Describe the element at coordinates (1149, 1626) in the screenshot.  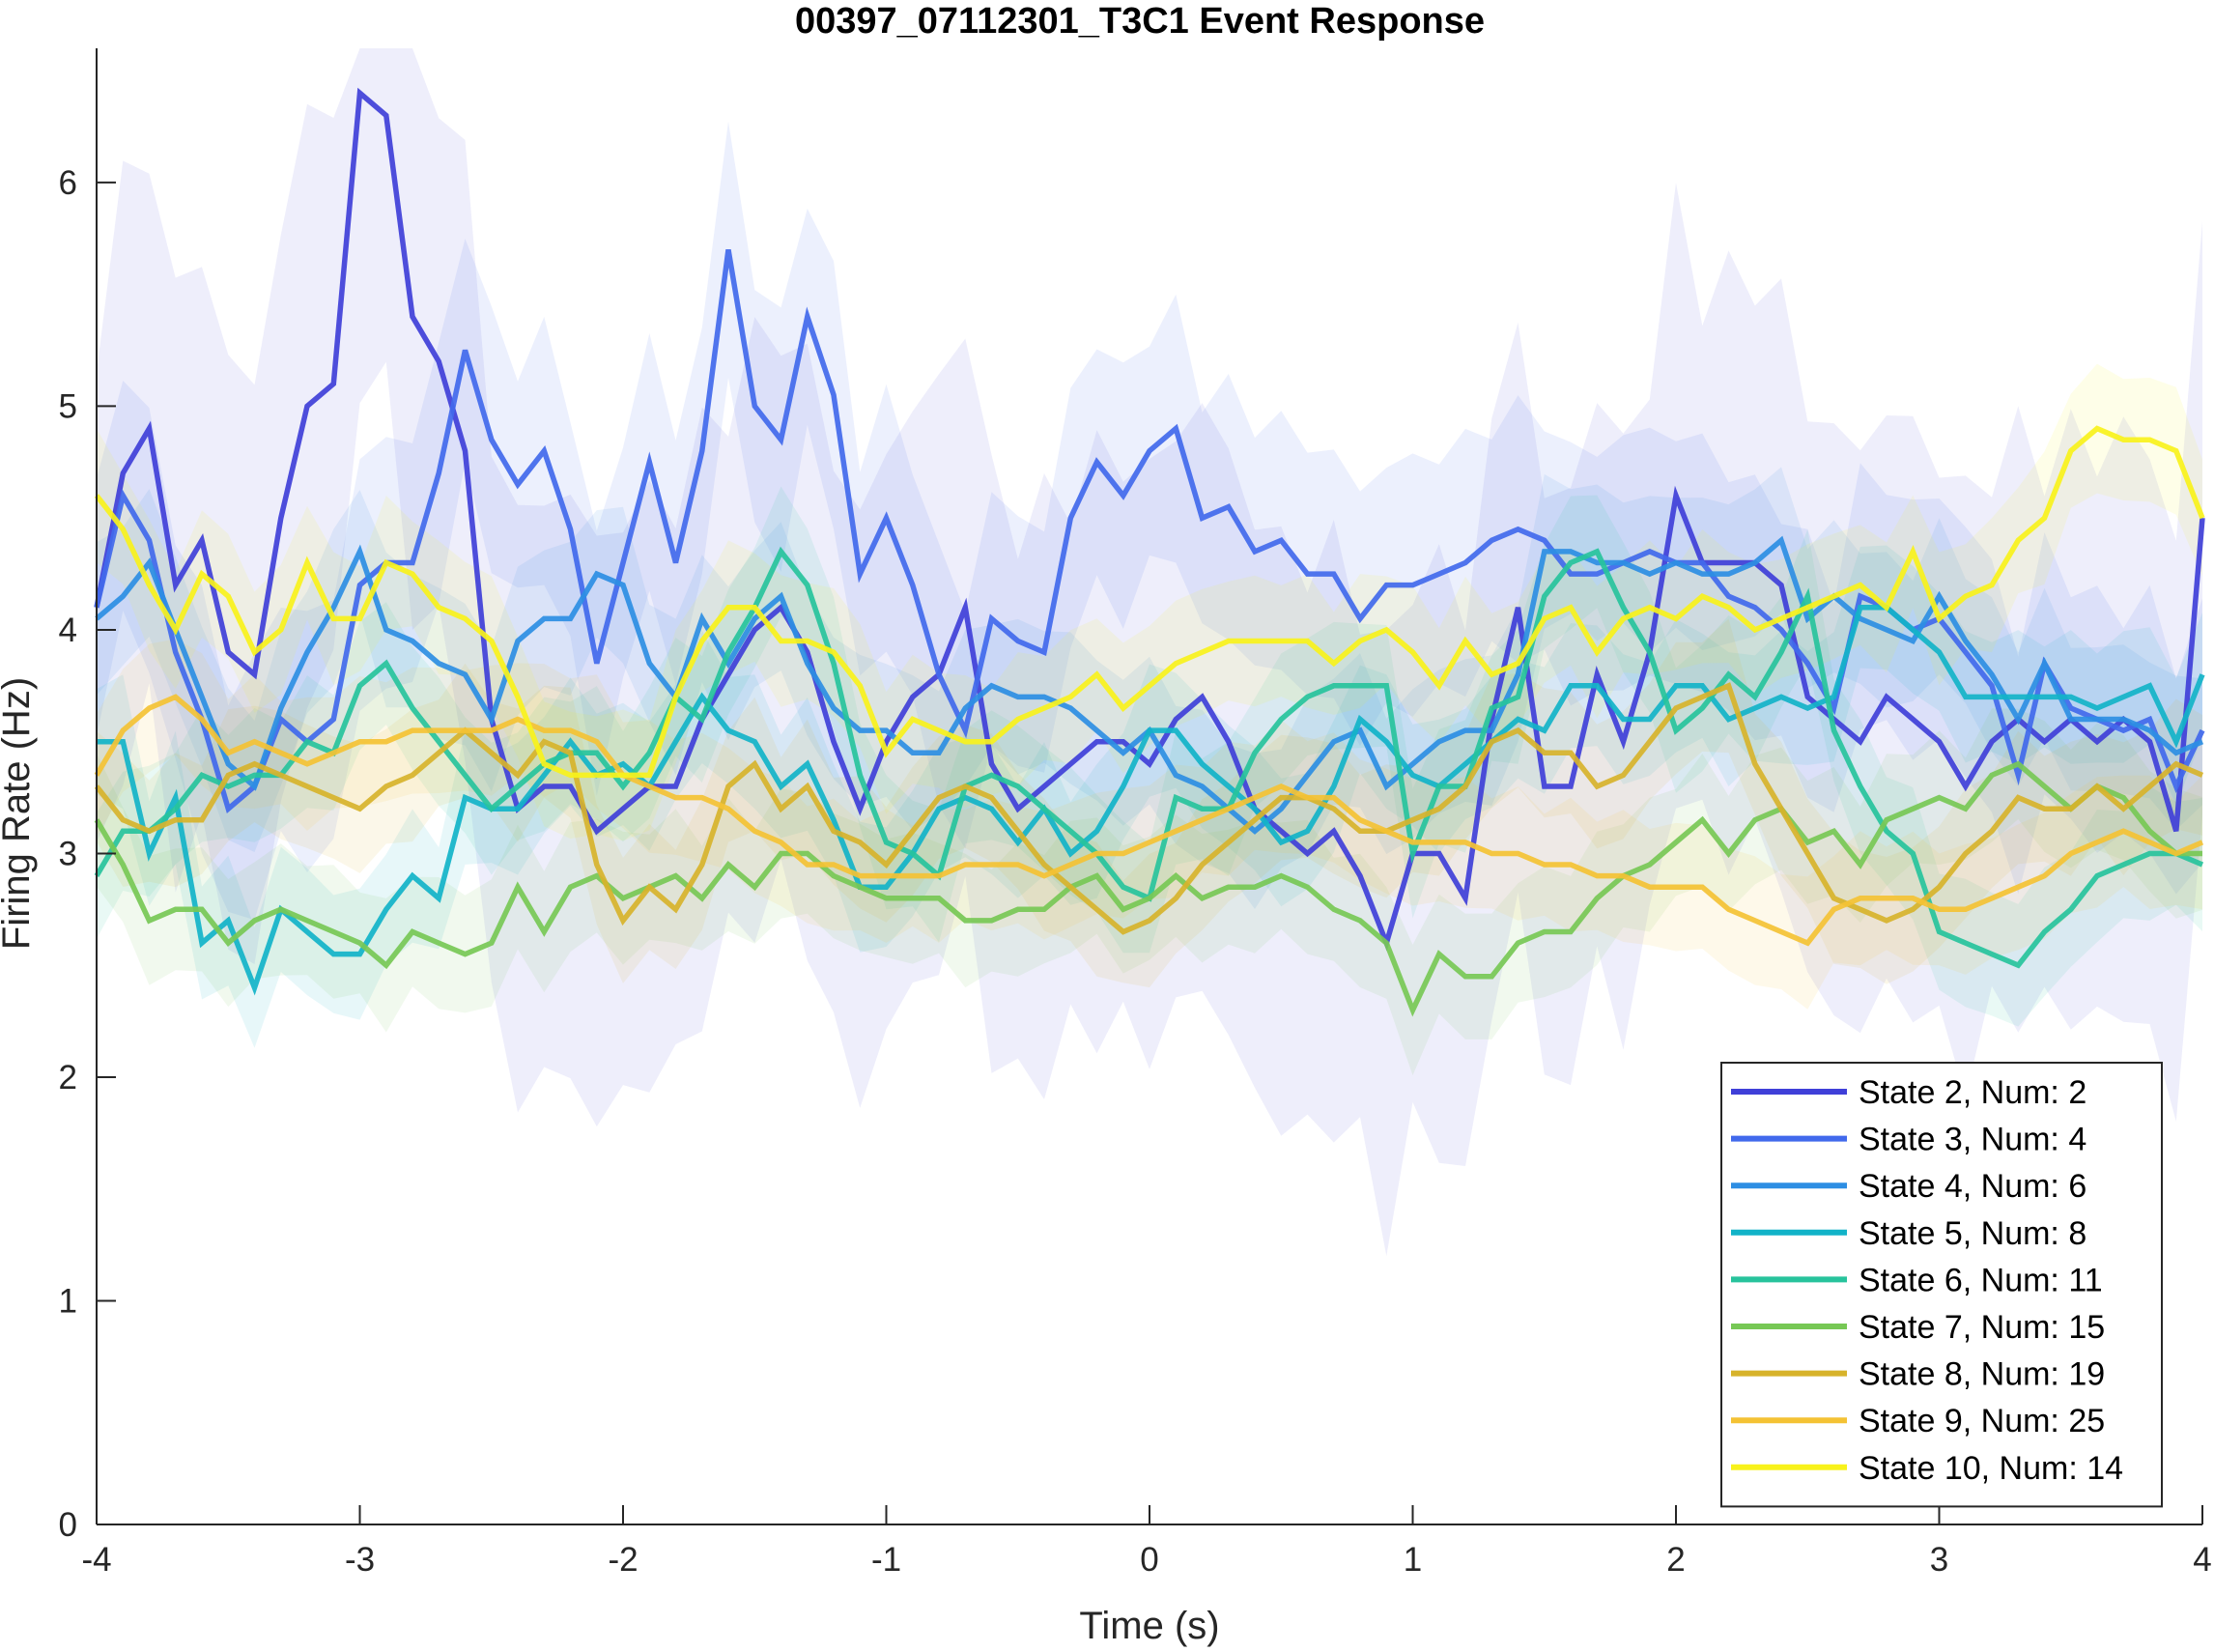
I see `x-axis-label: Time (s)` at that location.